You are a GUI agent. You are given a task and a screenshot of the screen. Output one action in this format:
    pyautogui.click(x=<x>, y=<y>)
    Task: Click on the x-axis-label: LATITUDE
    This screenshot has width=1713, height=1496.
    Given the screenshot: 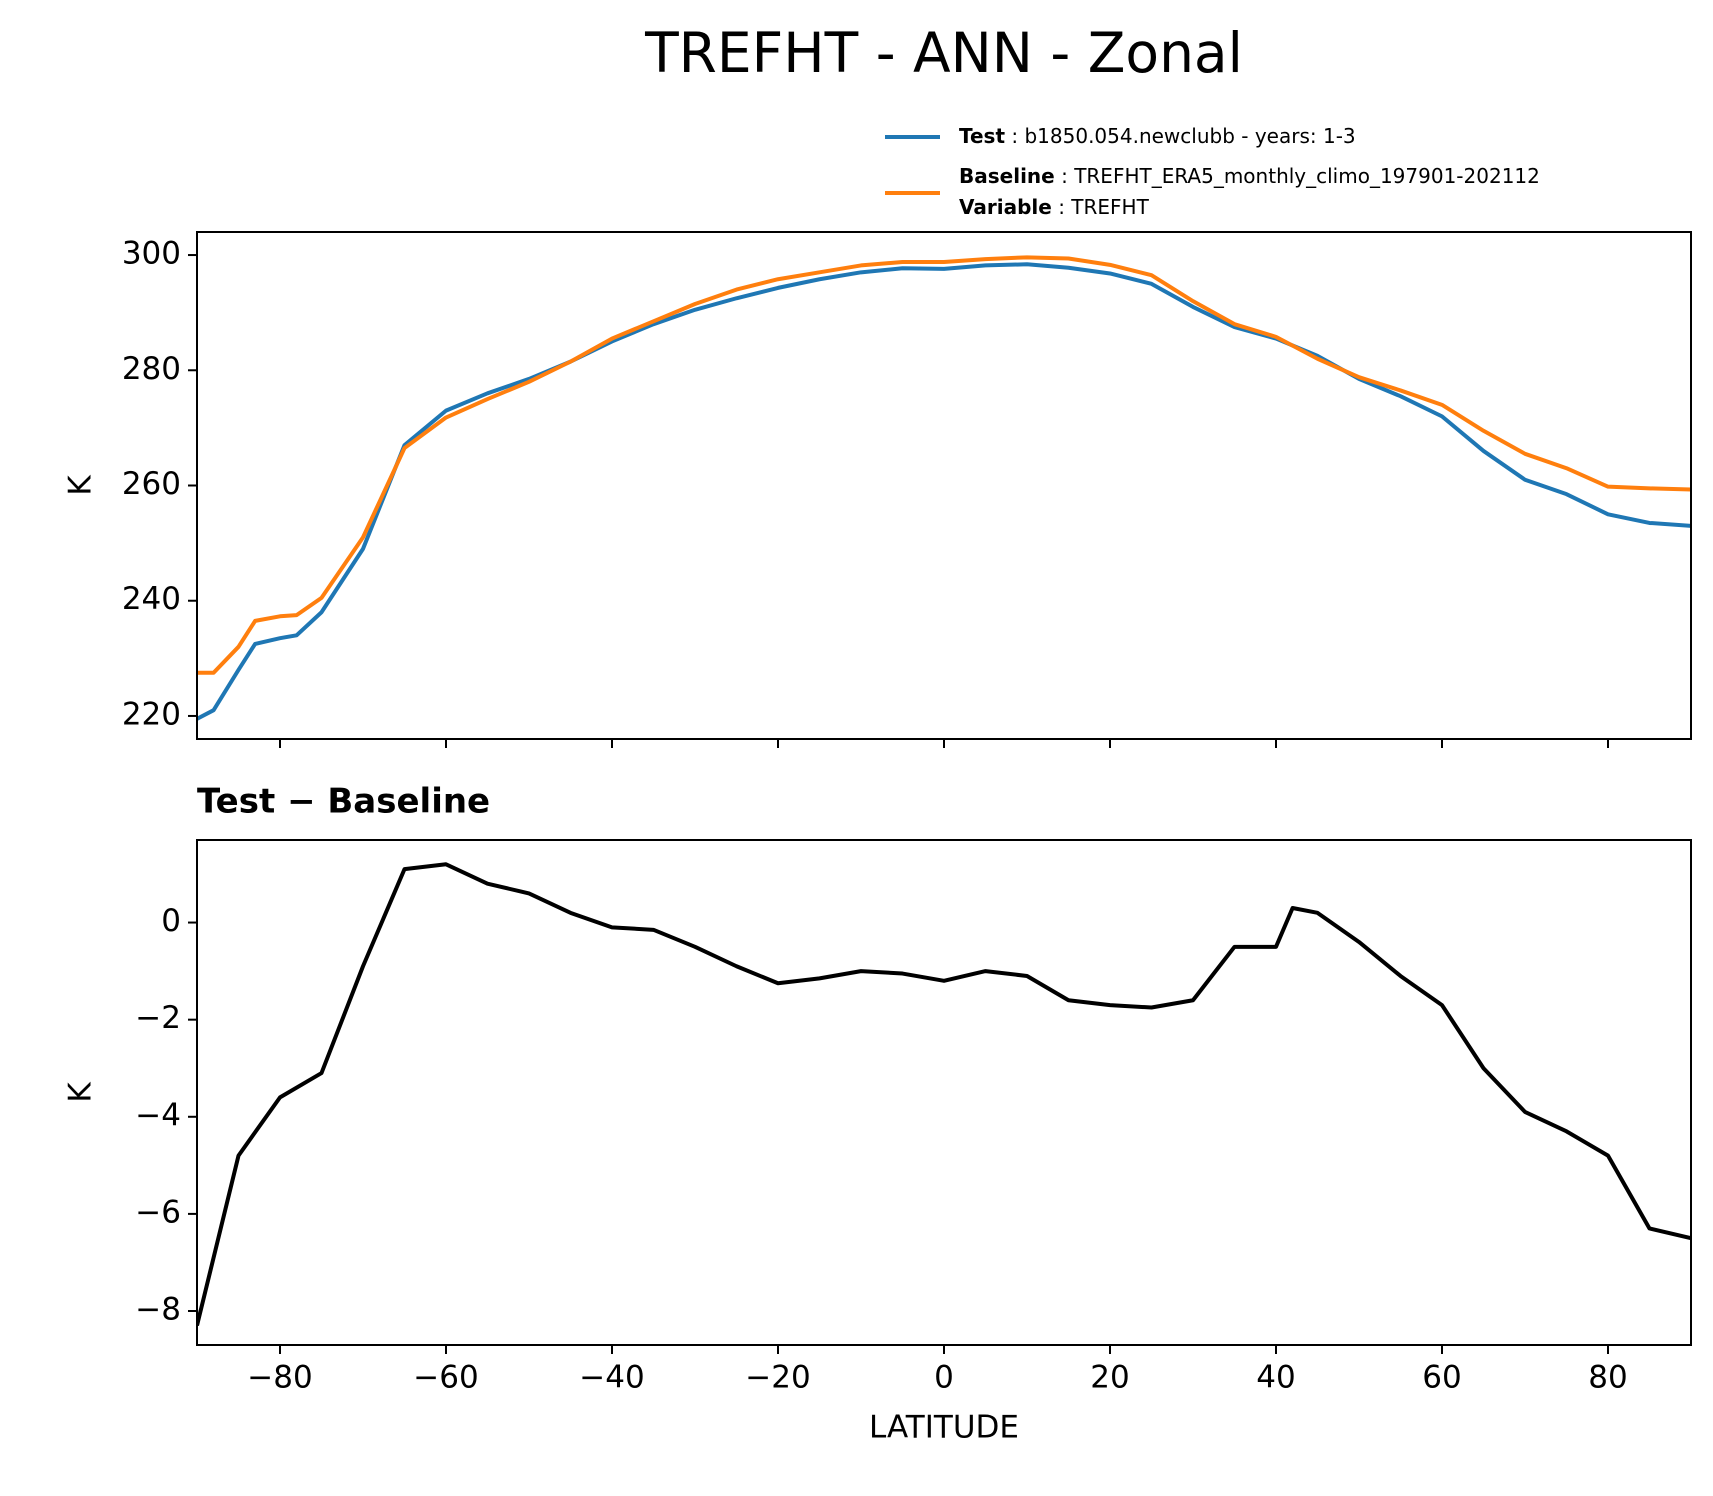 What is the action you would take?
    pyautogui.click(x=944, y=1428)
    